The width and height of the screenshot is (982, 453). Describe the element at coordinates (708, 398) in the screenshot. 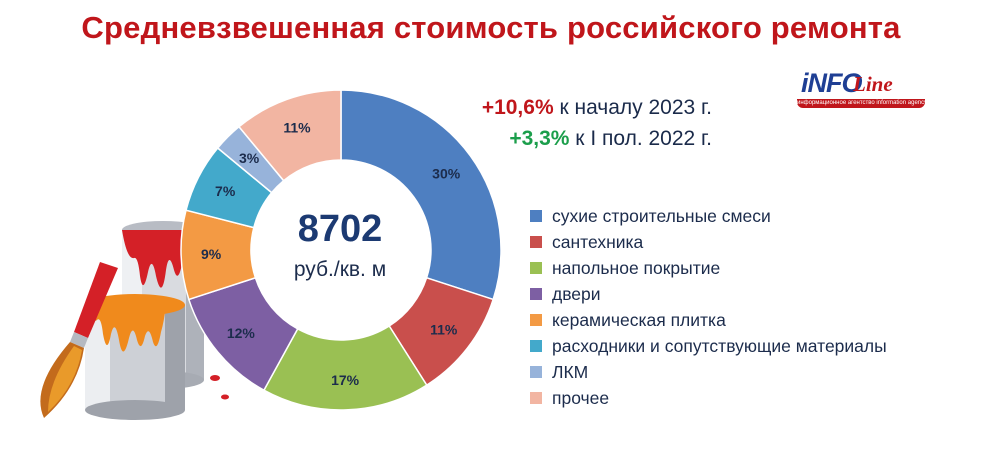

I see `legend-item: прочее` at that location.